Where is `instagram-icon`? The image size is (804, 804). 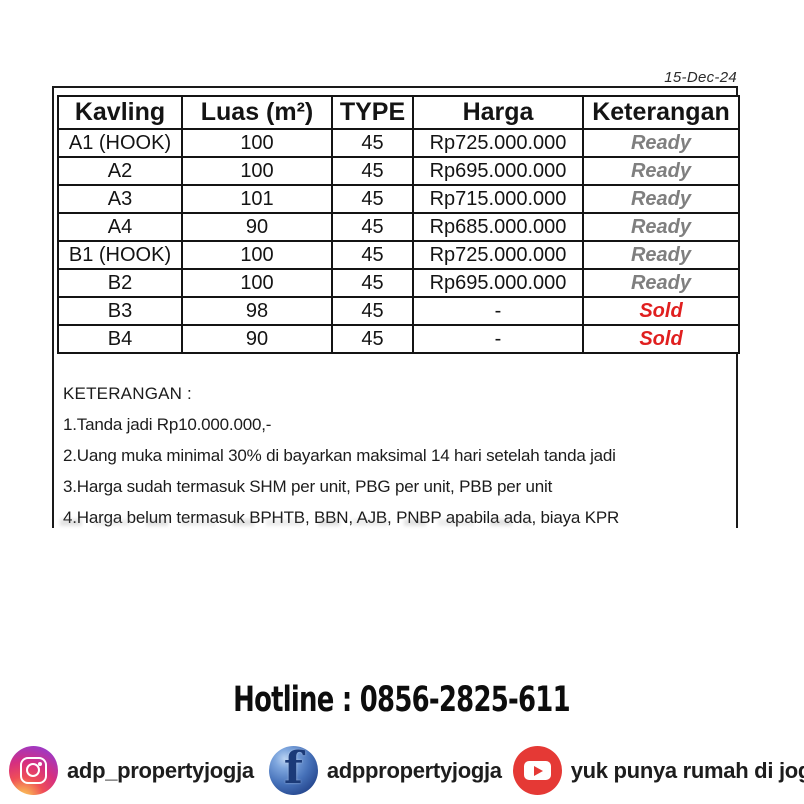
instagram-icon is located at coordinates (33, 770).